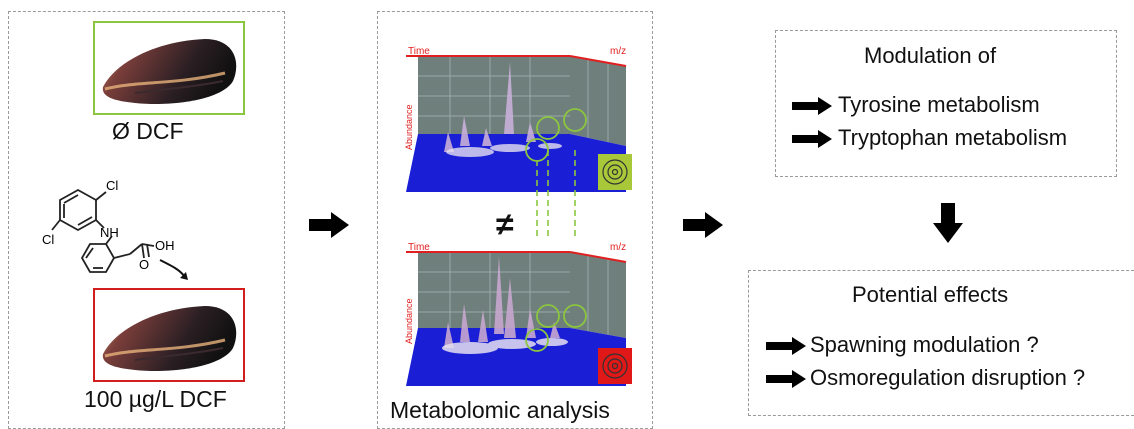 The width and height of the screenshot is (1134, 429). Describe the element at coordinates (112, 185) in the screenshot. I see `atom-cl-top: Cl` at that location.